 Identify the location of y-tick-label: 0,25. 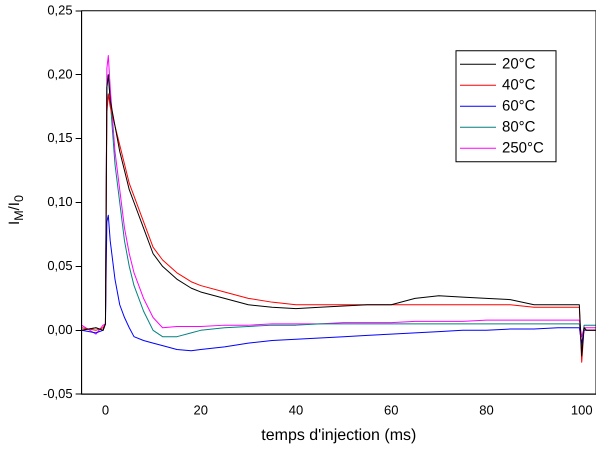
(60, 10).